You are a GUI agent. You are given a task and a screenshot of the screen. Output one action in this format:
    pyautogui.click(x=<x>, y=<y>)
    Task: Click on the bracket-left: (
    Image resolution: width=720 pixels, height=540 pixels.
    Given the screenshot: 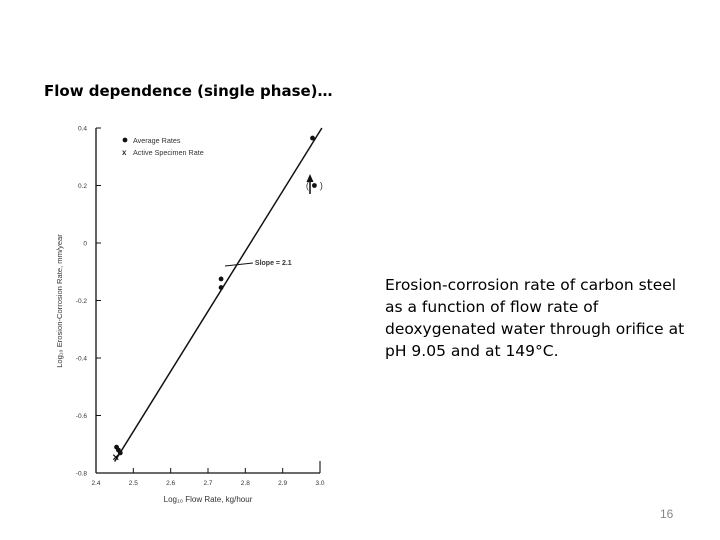 What is the action you would take?
    pyautogui.click(x=307, y=186)
    